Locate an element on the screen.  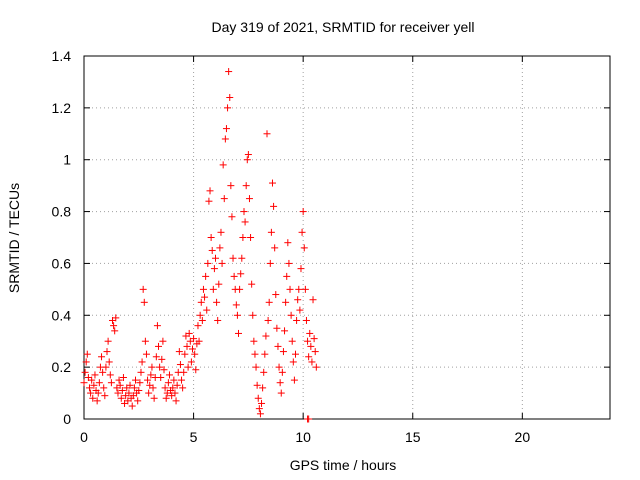
x-tick-label: 15 is located at coordinates (413, 437).